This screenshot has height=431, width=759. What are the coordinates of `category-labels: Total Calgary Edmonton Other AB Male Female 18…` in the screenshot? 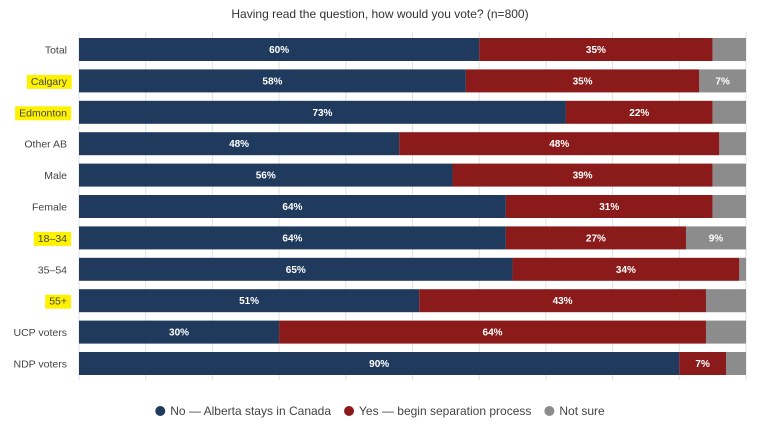 It's located at (41, 208).